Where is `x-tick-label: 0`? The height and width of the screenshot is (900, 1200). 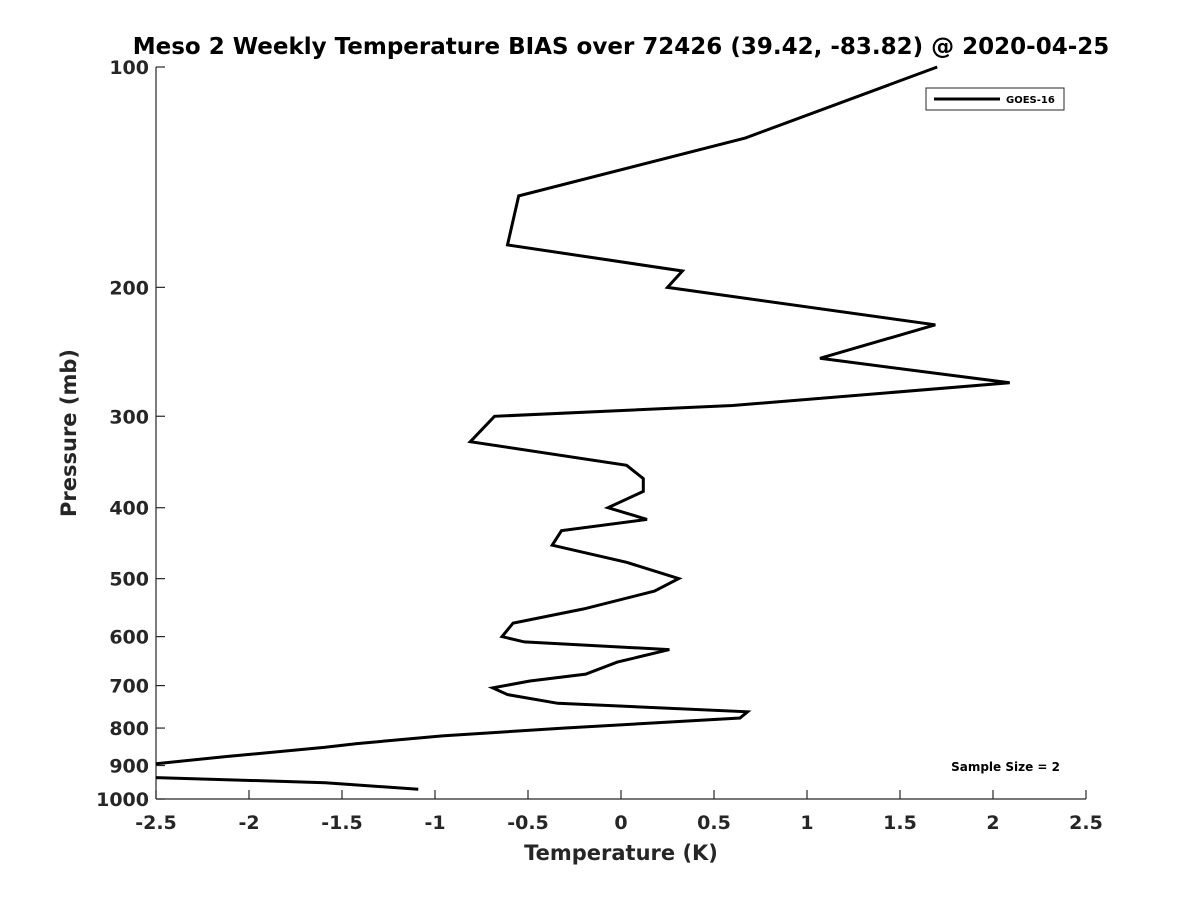
x-tick-label: 0 is located at coordinates (620, 823).